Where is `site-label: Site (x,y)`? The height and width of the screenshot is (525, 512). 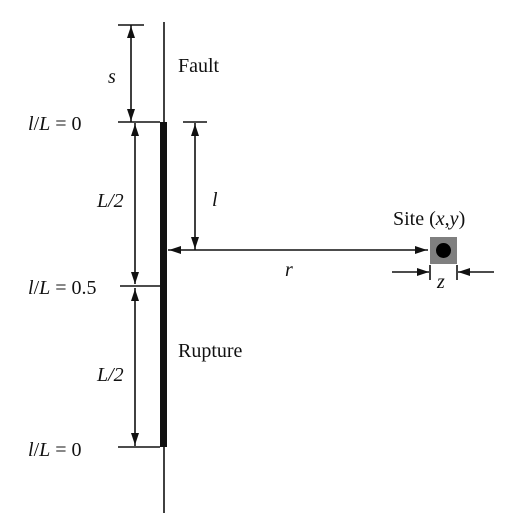
site-label: Site (x,y) is located at coordinates (429, 219).